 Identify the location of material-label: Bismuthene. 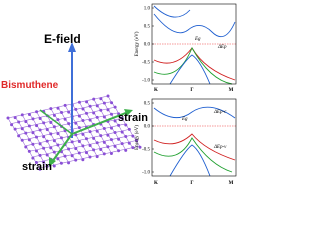
(30, 85).